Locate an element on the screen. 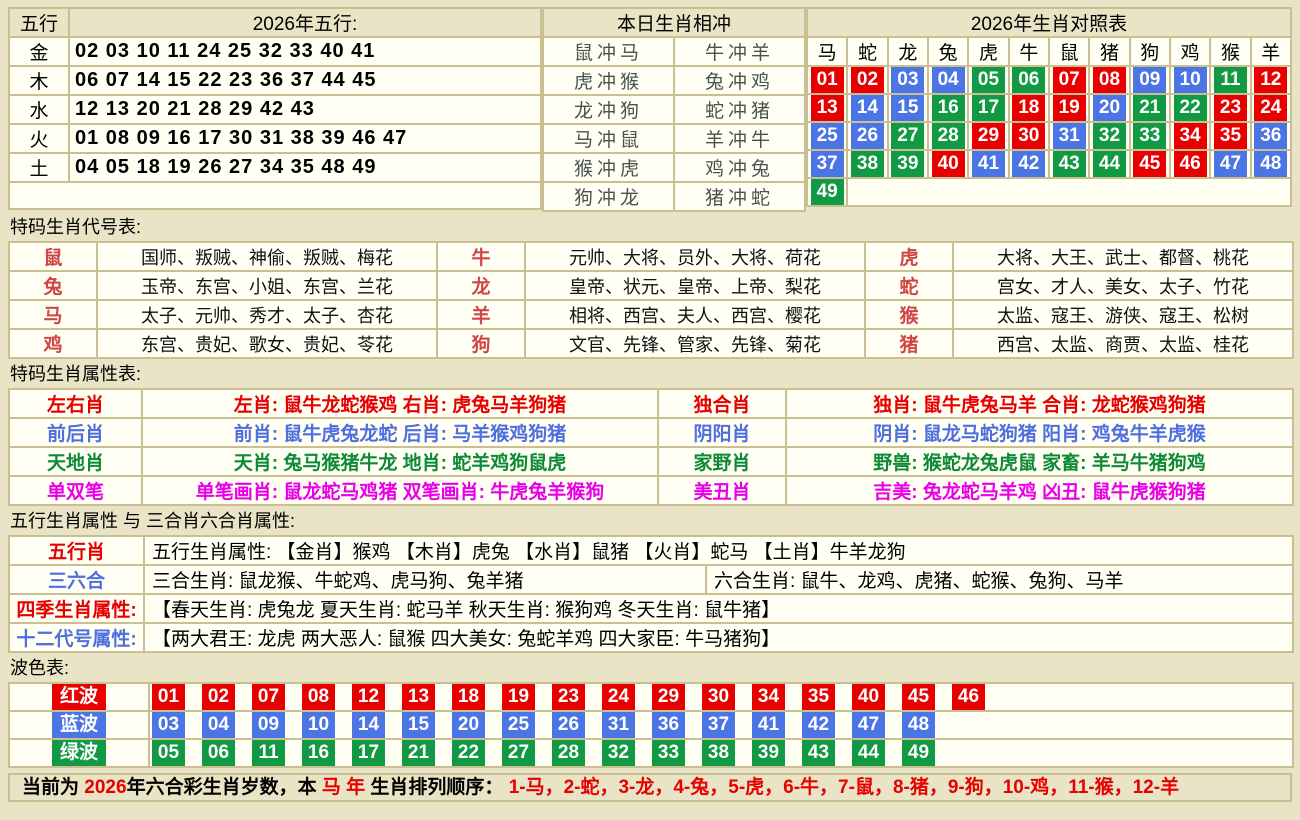  five-elements-row: 金 02 03 10 11 24 25 32 33 40 41 is located at coordinates (275, 51).